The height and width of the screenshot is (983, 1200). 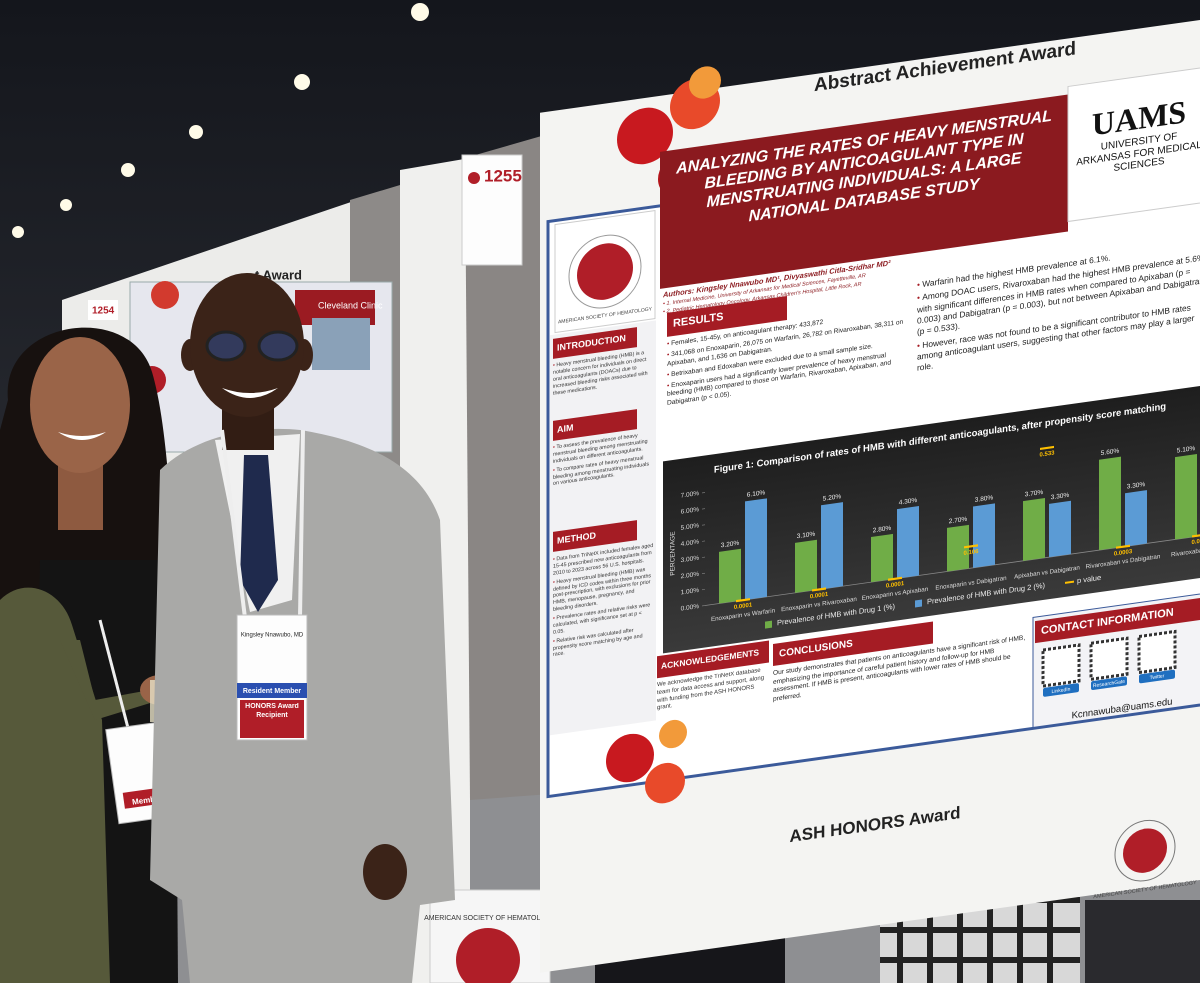 What do you see at coordinates (690, 576) in the screenshot?
I see `y-tick-label: 2.00%` at bounding box center [690, 576].